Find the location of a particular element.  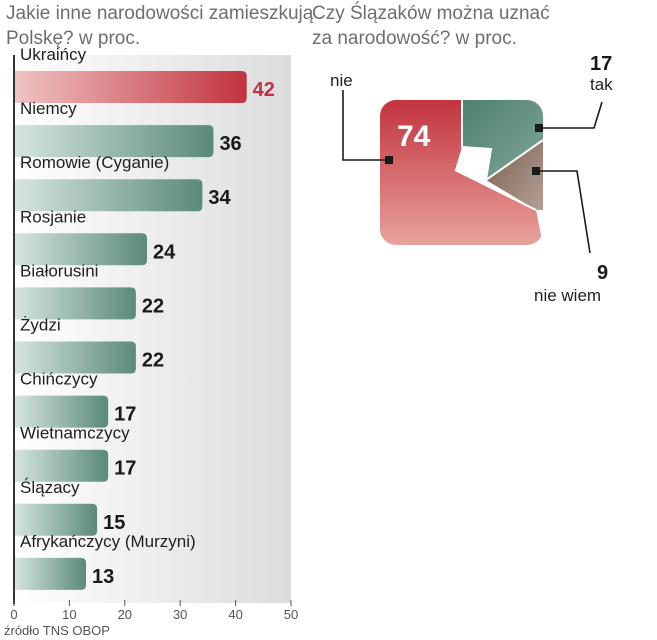

pie-chart is located at coordinates (461, 172).